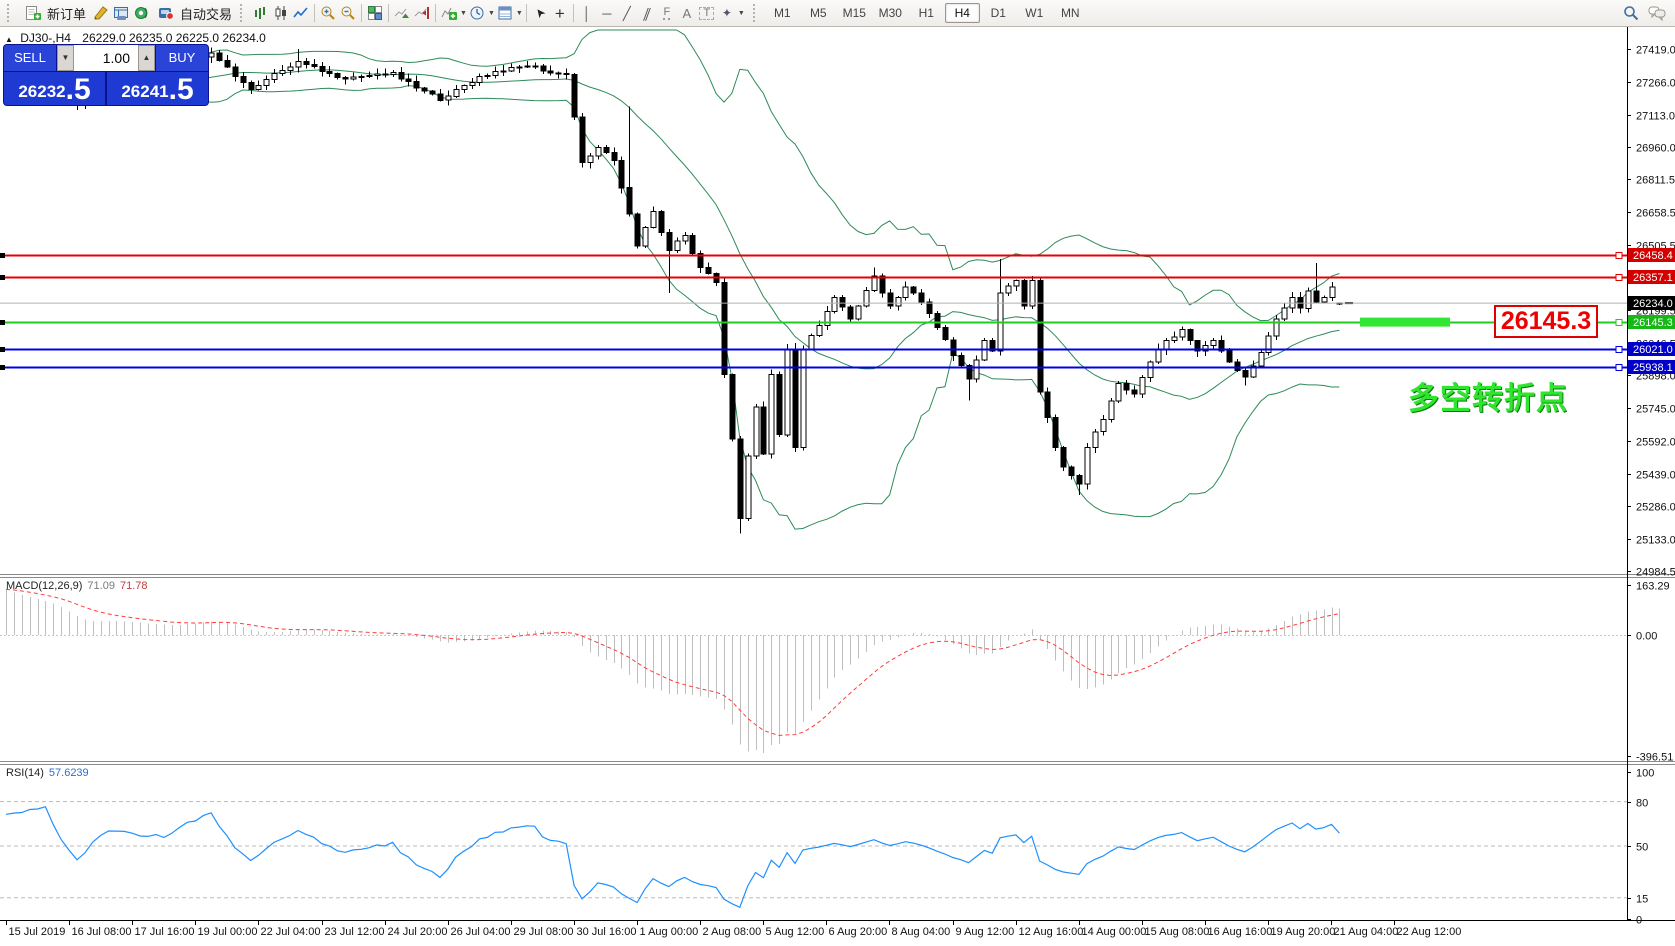 The height and width of the screenshot is (946, 1675). I want to click on time-tick-label: 19 Aug 20:00, so click(1303, 932).